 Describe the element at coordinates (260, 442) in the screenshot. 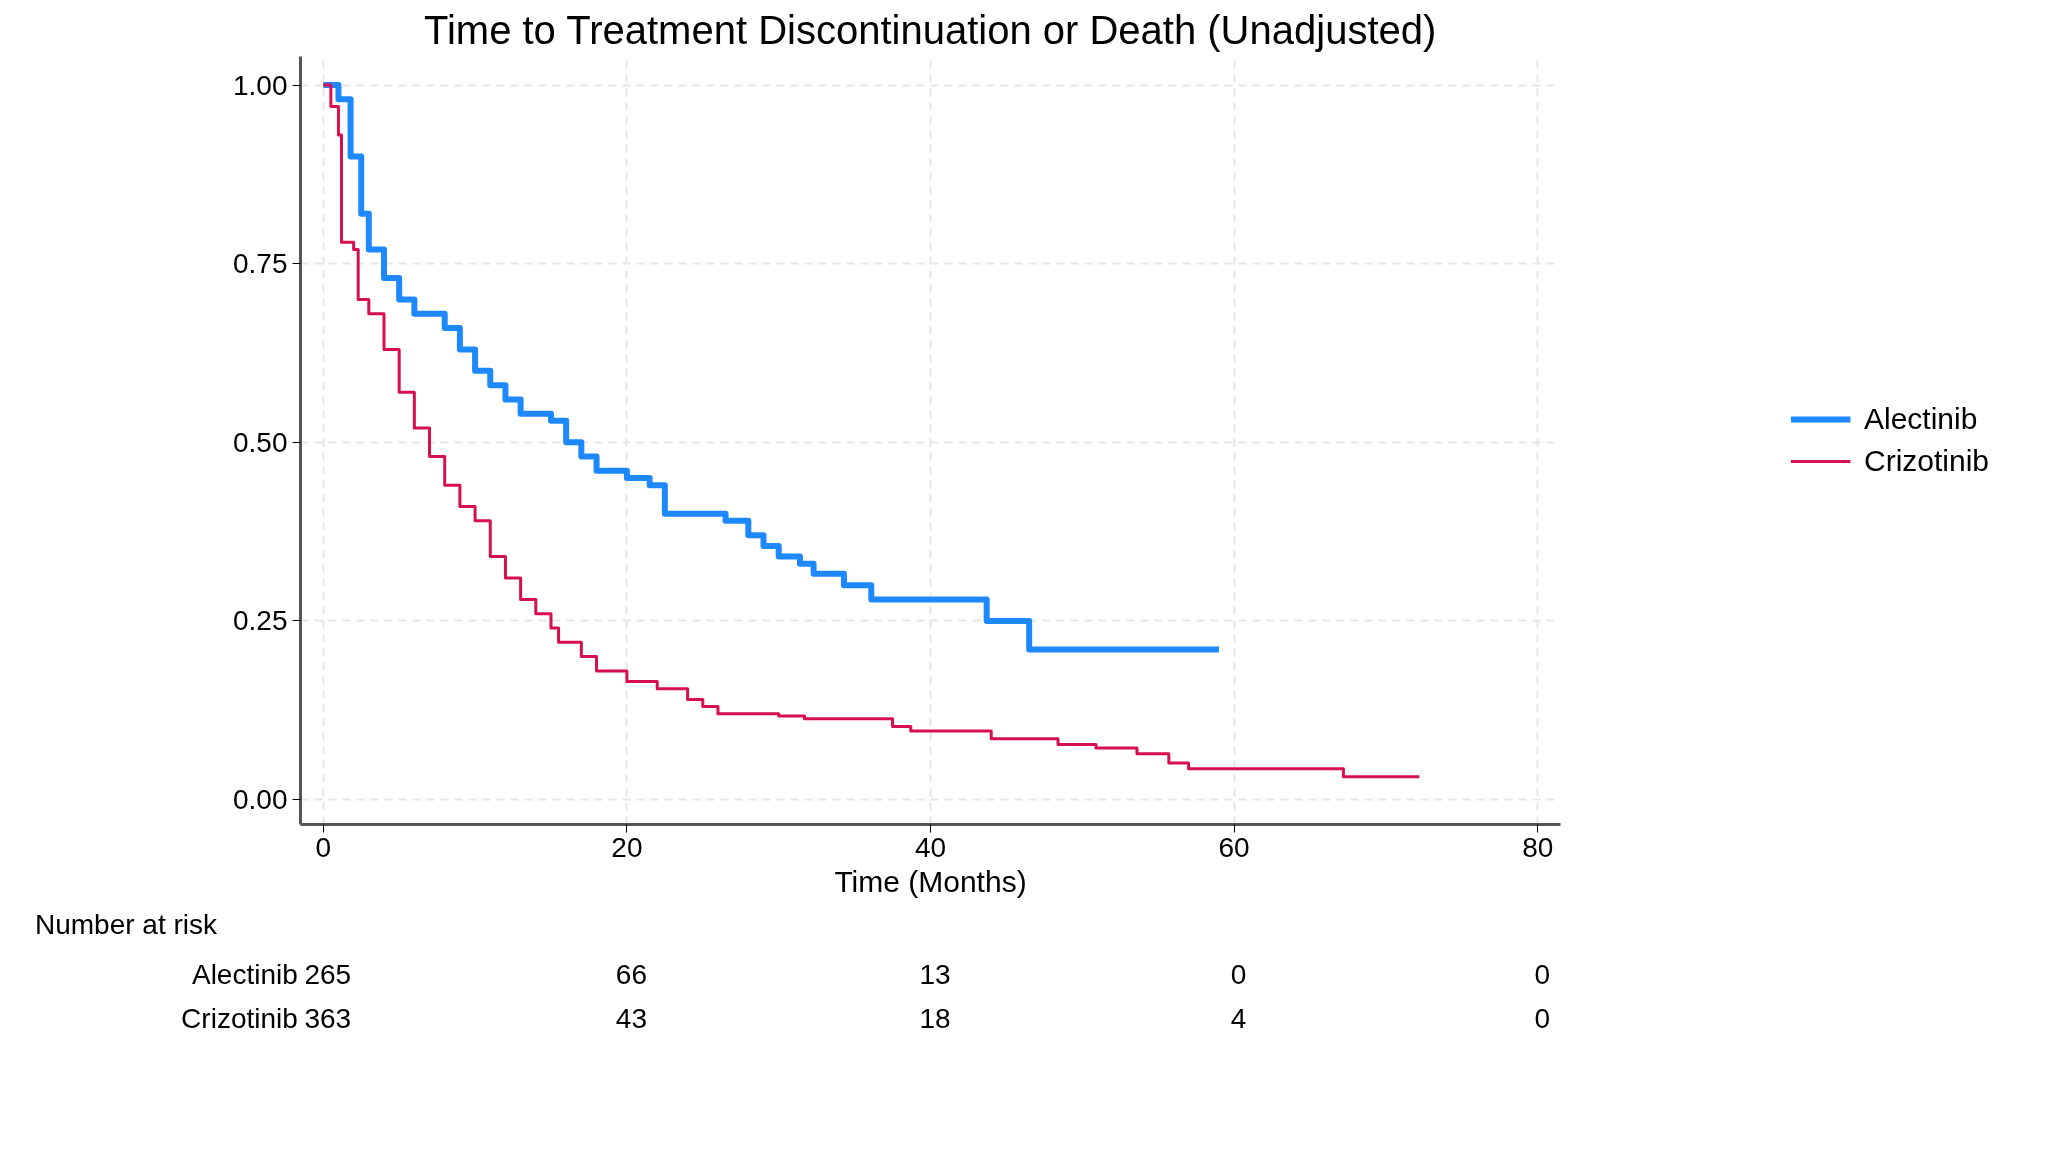

I see `y-tick-label: 0.50` at that location.